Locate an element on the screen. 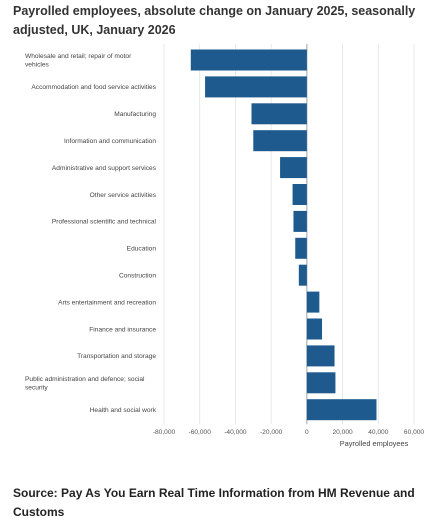 Image resolution: width=435 pixels, height=522 pixels. category-label: Professional scientific and technical is located at coordinates (104, 222).